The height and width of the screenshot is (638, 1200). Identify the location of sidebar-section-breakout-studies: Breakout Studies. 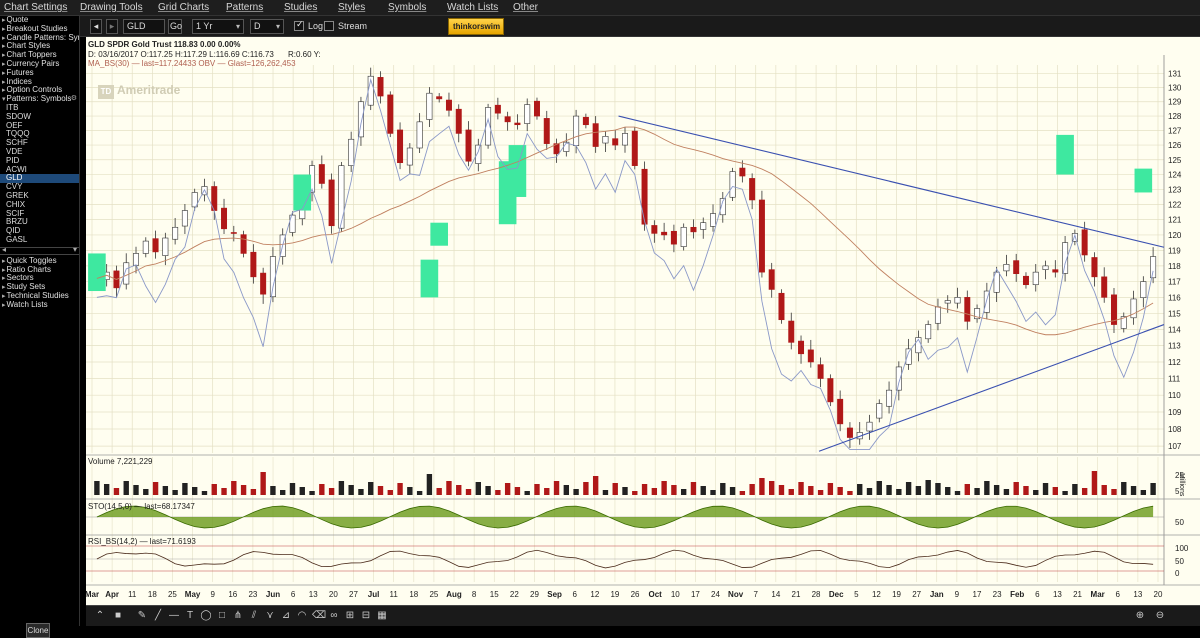
(39, 29).